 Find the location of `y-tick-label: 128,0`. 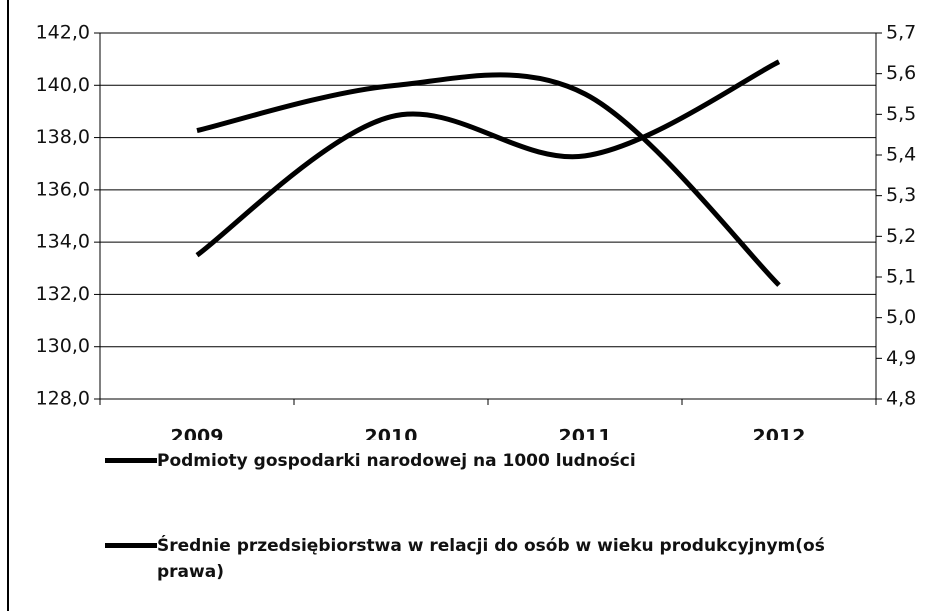

y-tick-label: 128,0 is located at coordinates (63, 399).